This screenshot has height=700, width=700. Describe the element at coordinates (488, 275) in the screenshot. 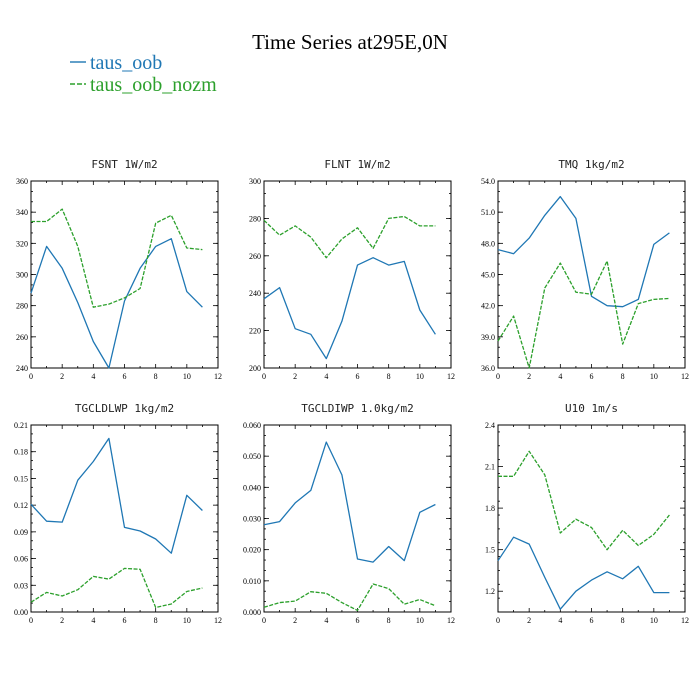

I see `y-tick-label-tmq: 45.0` at that location.